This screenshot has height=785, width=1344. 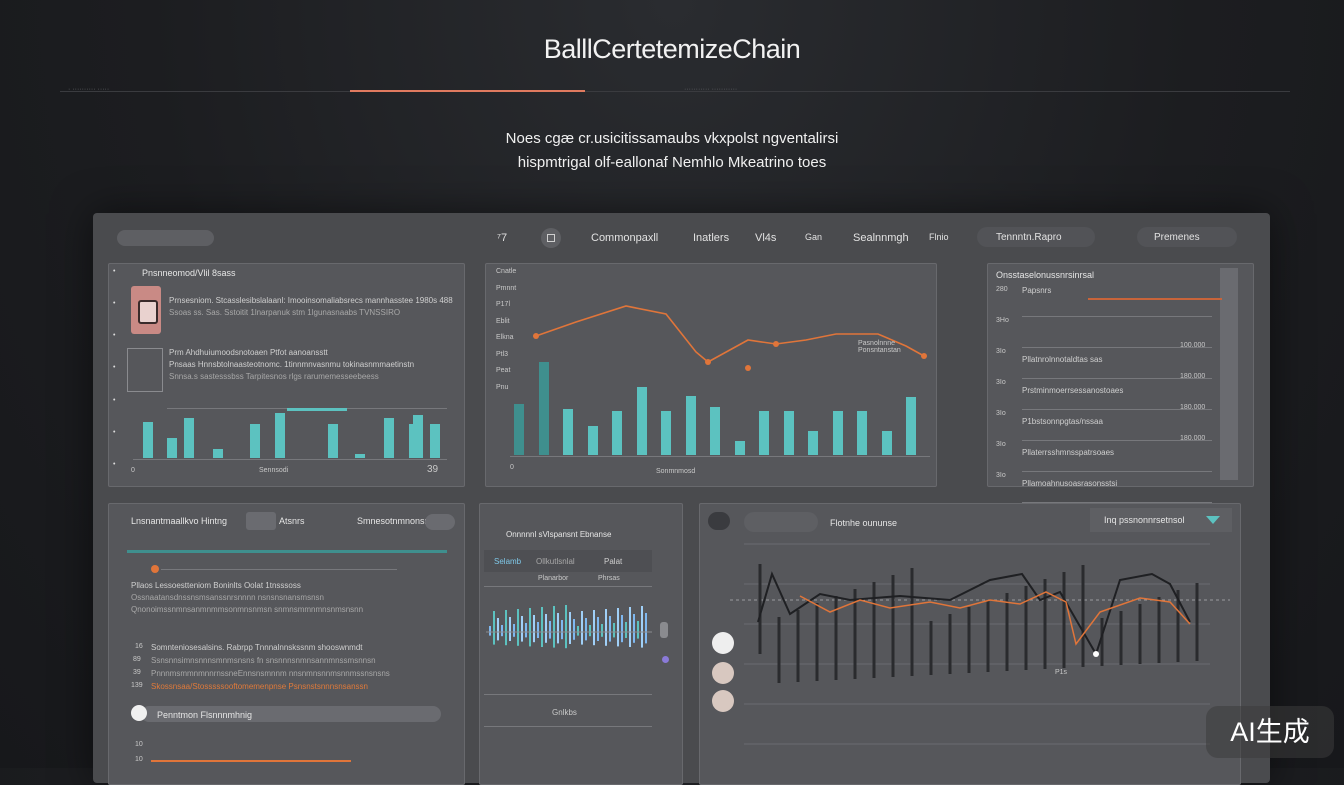 I want to click on chart-b-label: Cnatle, so click(x=506, y=271).